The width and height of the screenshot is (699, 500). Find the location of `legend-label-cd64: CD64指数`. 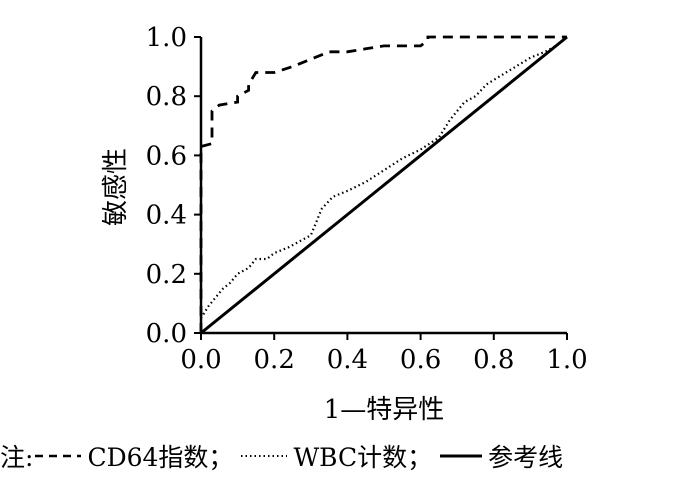

legend-label-cd64: CD64指数 is located at coordinates (148, 457).